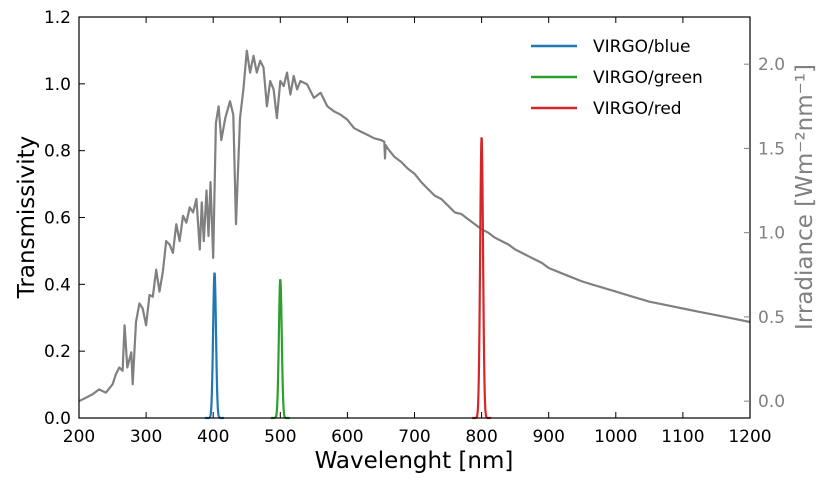 The height and width of the screenshot is (483, 830). I want to click on y2-tick-label: 1.0, so click(771, 234).